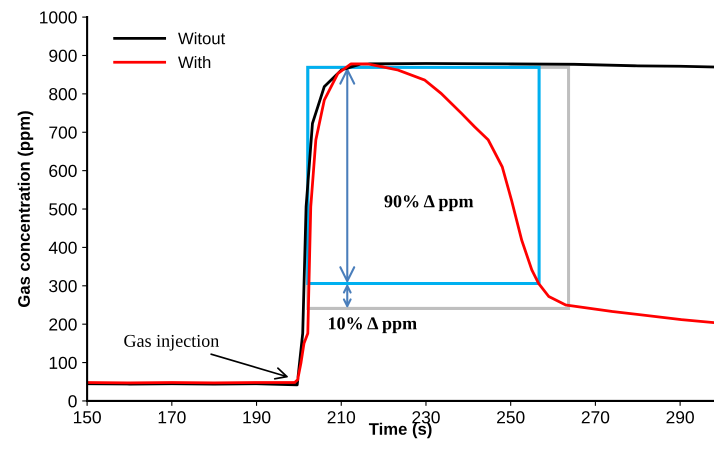 The width and height of the screenshot is (714, 450). I want to click on x-tick-label: 230, so click(426, 417).